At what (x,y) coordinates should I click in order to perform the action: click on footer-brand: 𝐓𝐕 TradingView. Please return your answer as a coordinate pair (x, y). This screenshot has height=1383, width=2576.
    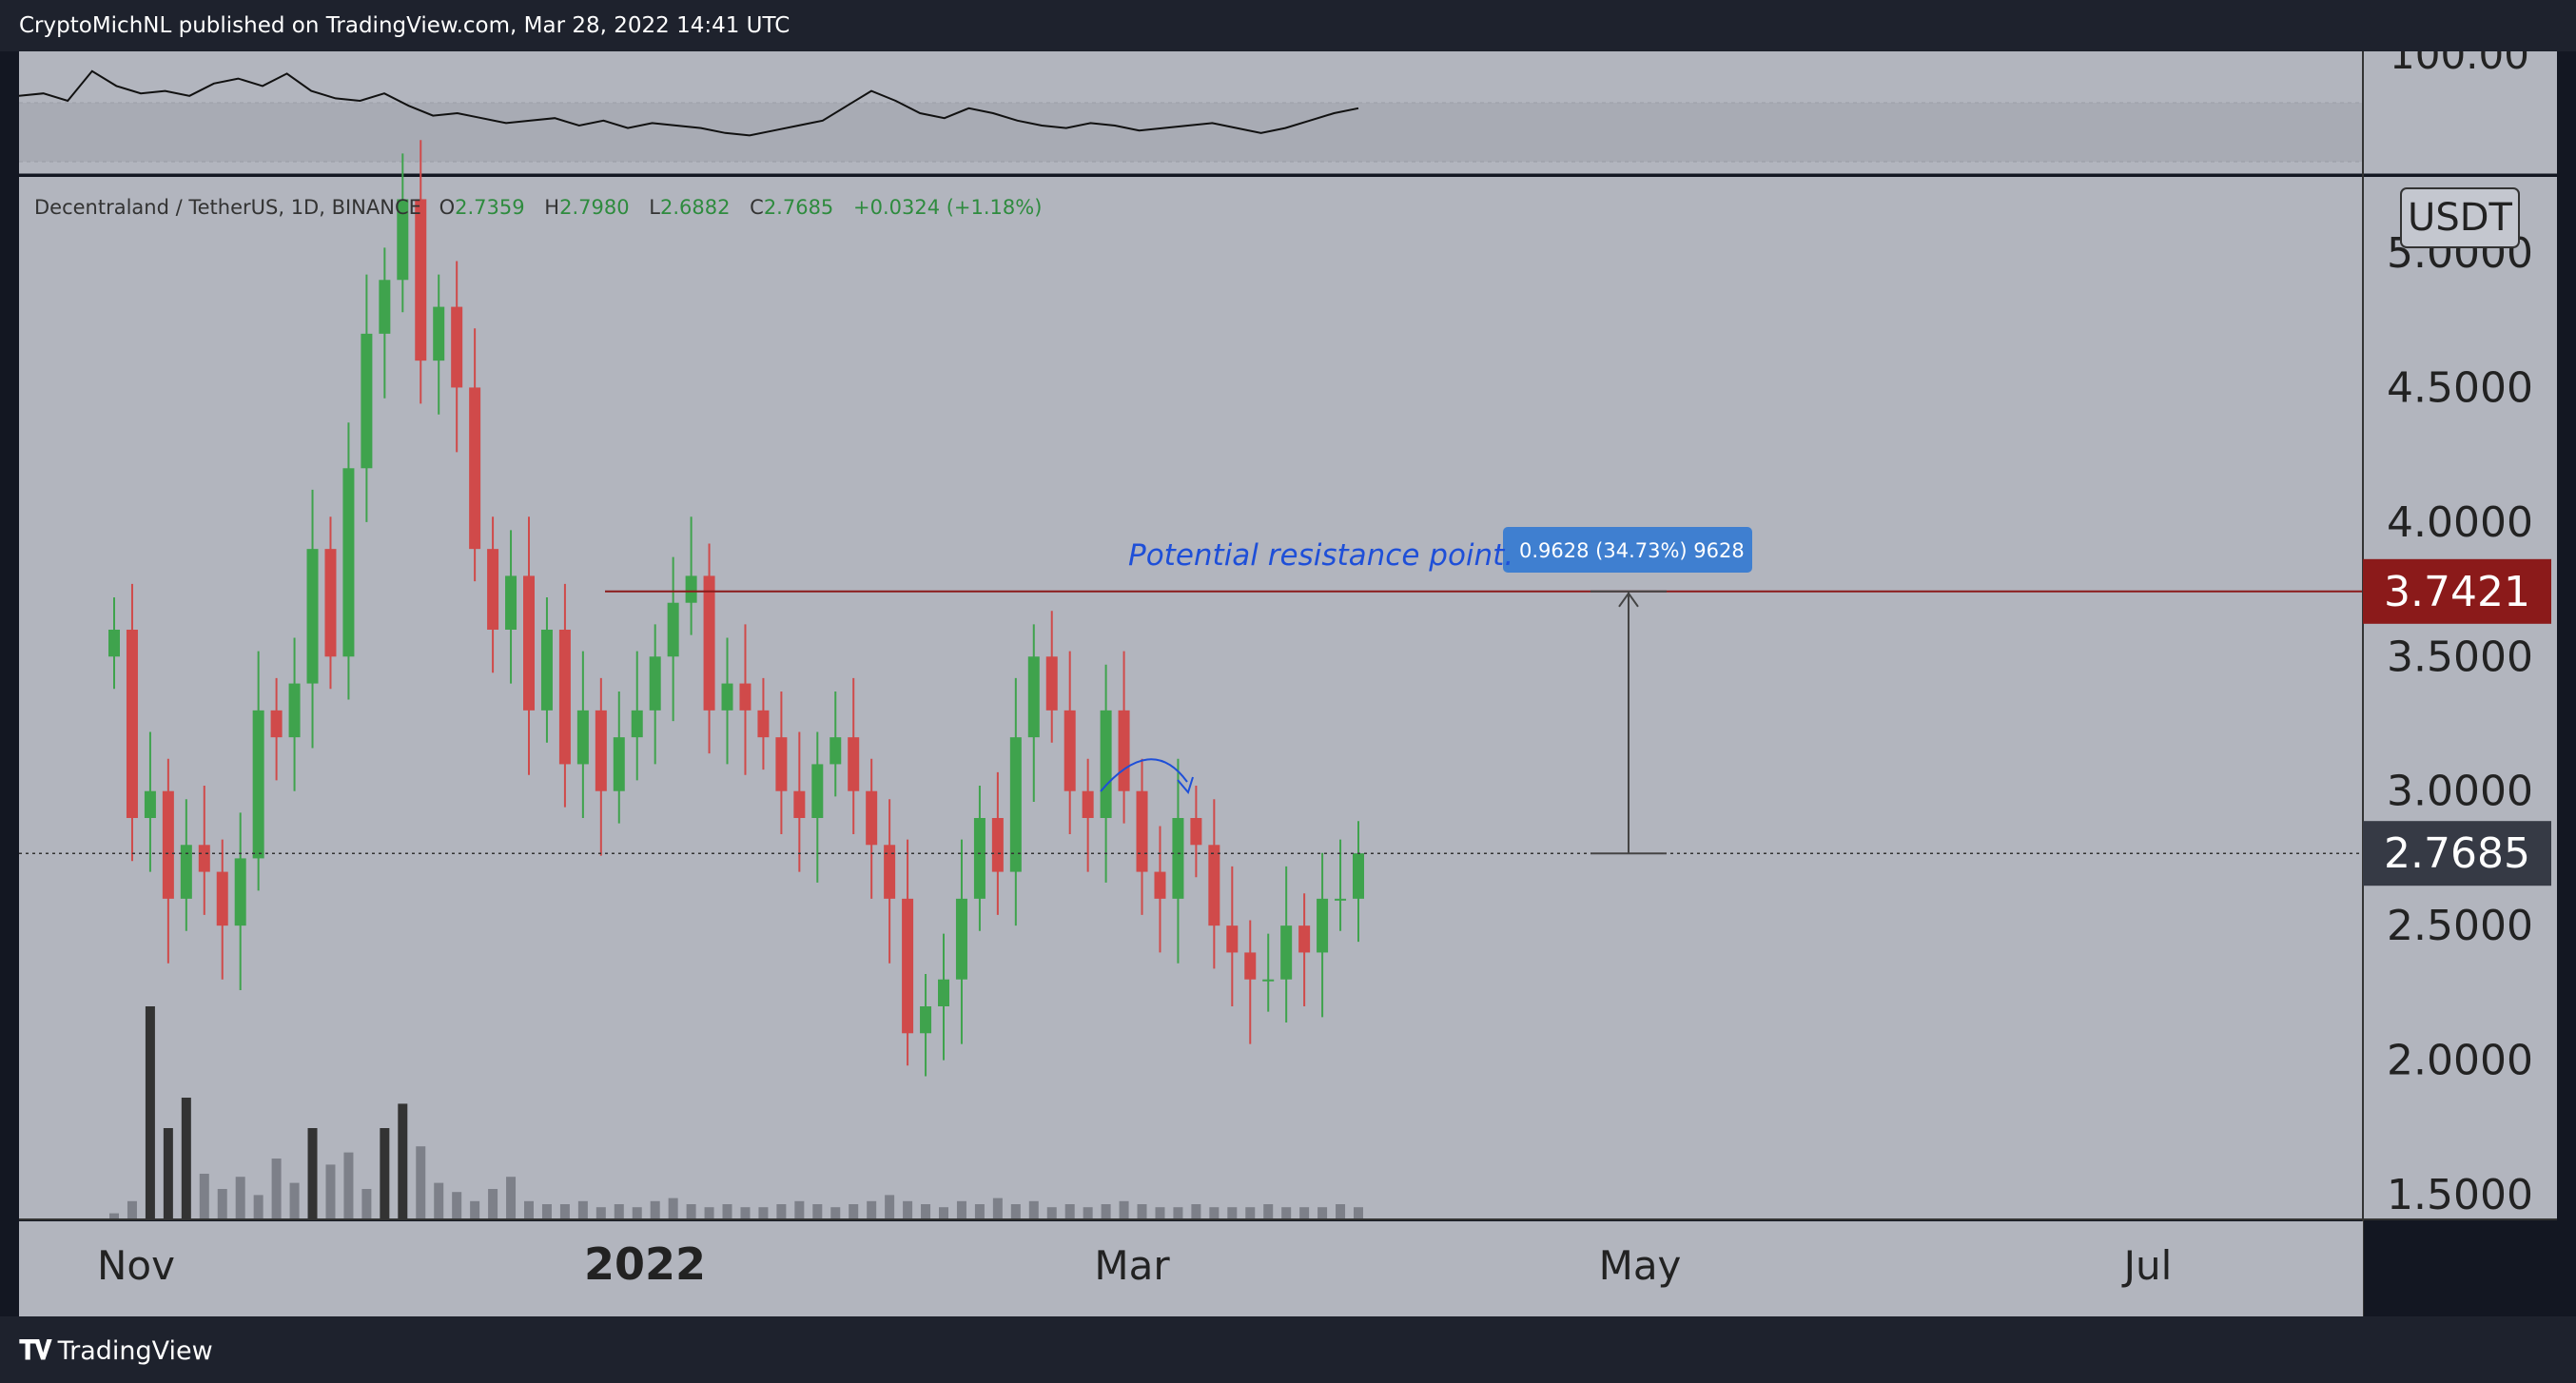
    Looking at the image, I should click on (116, 1350).